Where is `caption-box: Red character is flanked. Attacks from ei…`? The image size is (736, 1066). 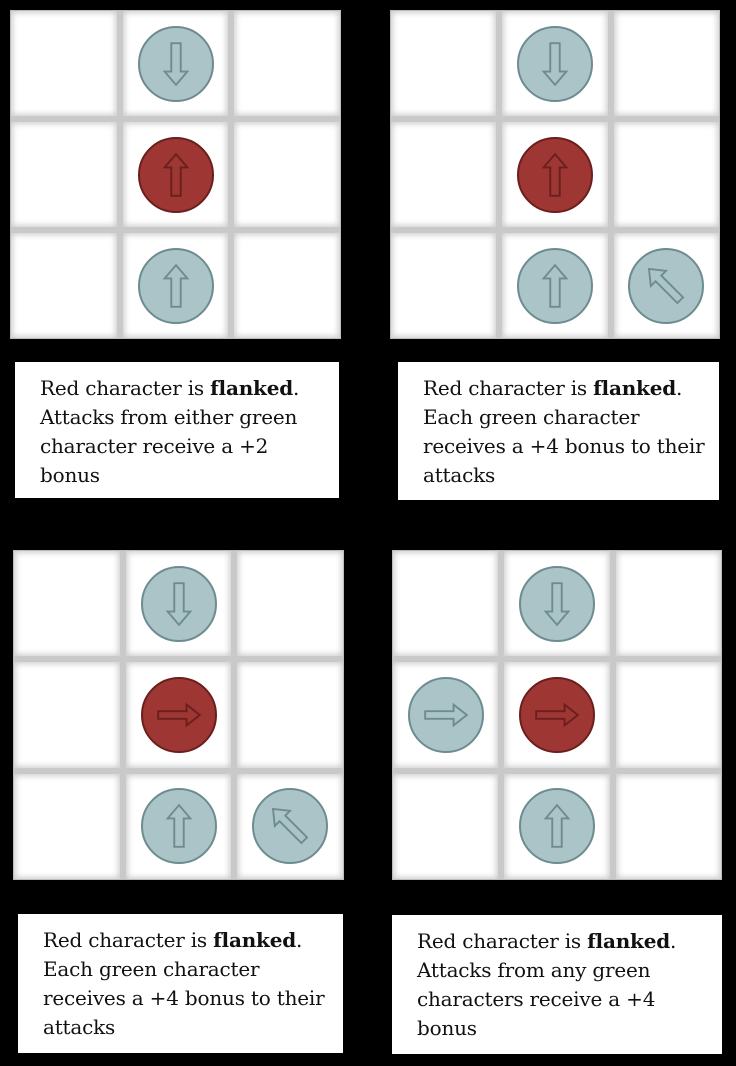 caption-box: Red character is flanked. Attacks from ei… is located at coordinates (177, 430).